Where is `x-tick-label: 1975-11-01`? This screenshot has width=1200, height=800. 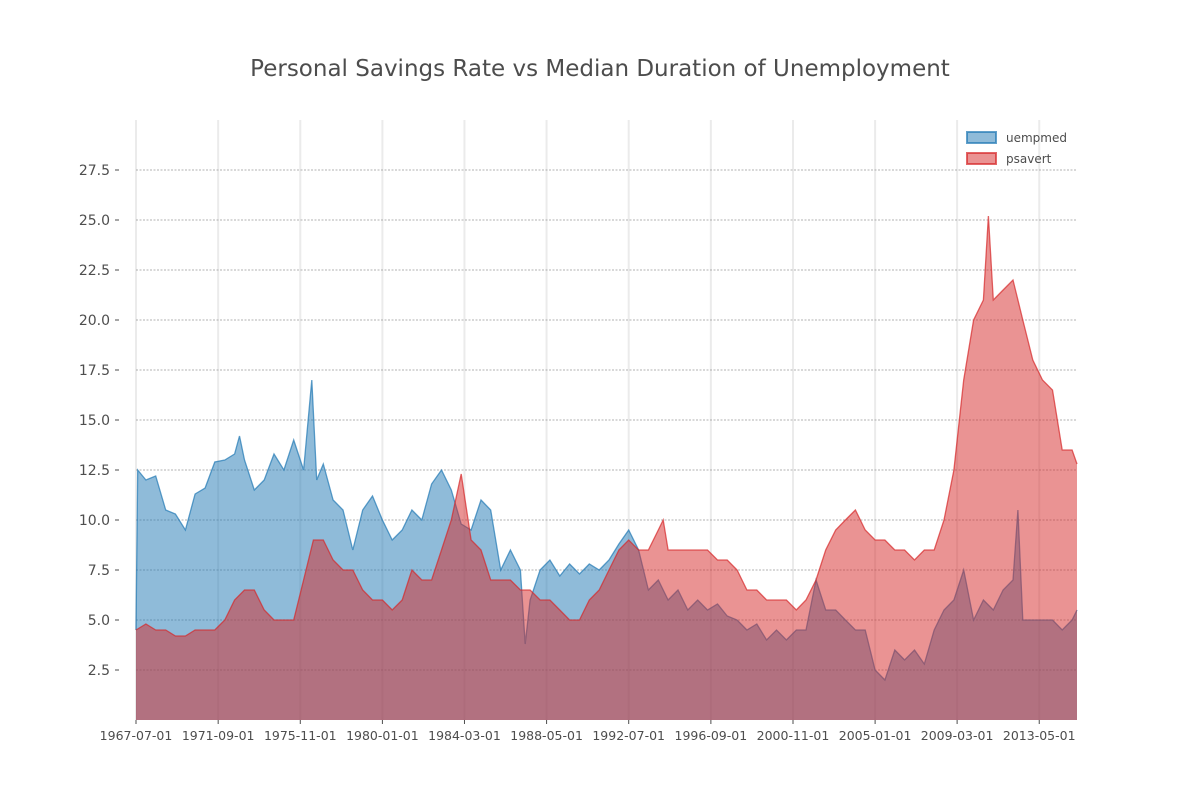 x-tick-label: 1975-11-01 is located at coordinates (300, 735).